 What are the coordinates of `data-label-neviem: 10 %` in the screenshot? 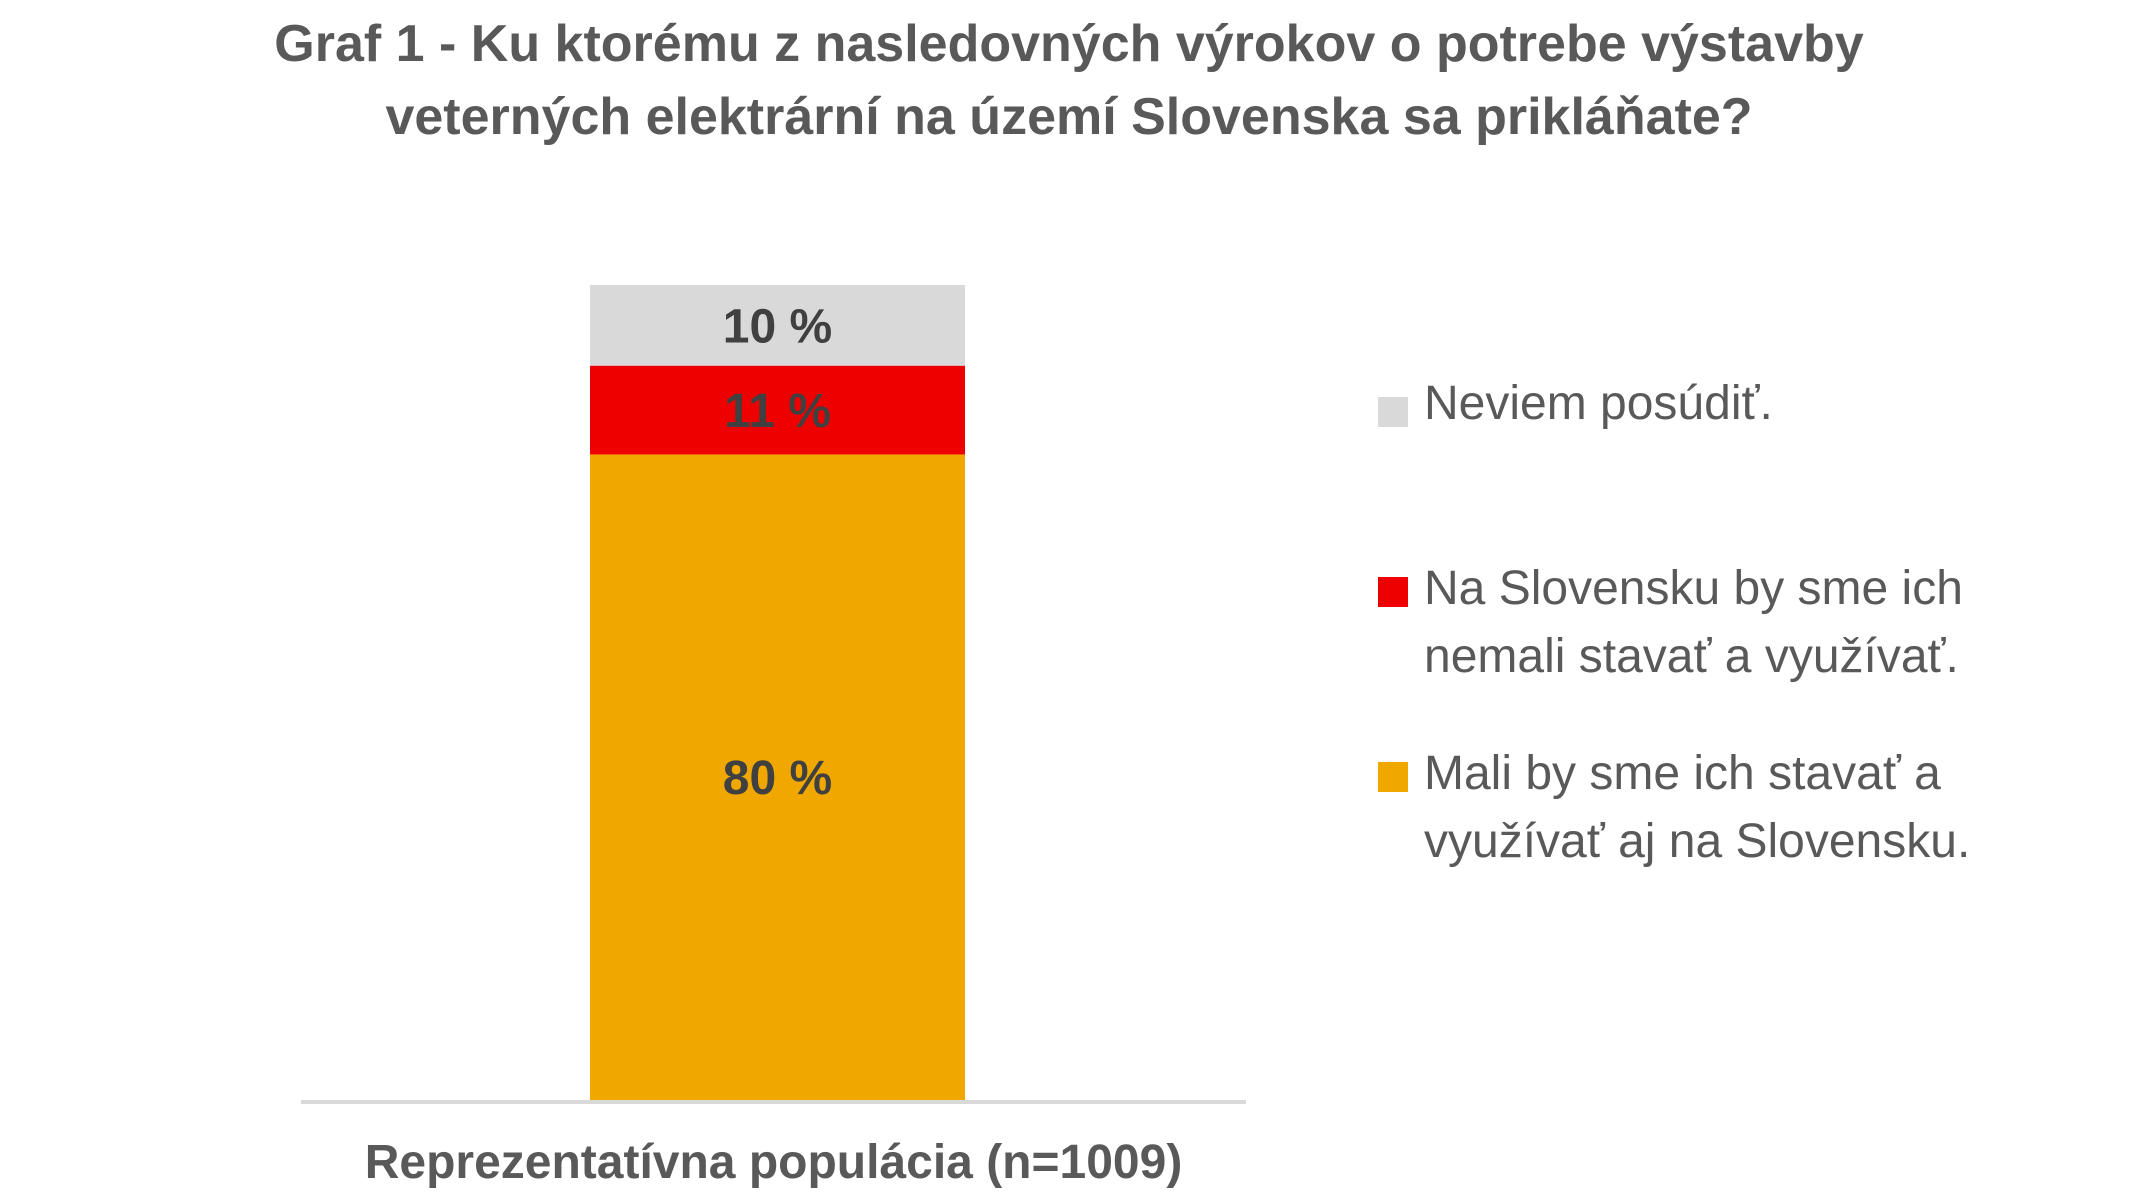 It's located at (777, 326).